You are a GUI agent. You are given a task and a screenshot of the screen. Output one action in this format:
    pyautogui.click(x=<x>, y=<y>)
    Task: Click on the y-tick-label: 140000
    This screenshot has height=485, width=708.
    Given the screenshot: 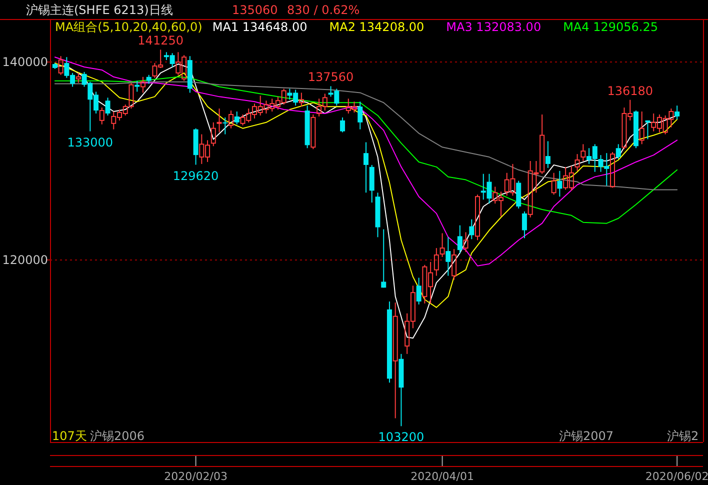 What is the action you would take?
    pyautogui.click(x=25, y=62)
    